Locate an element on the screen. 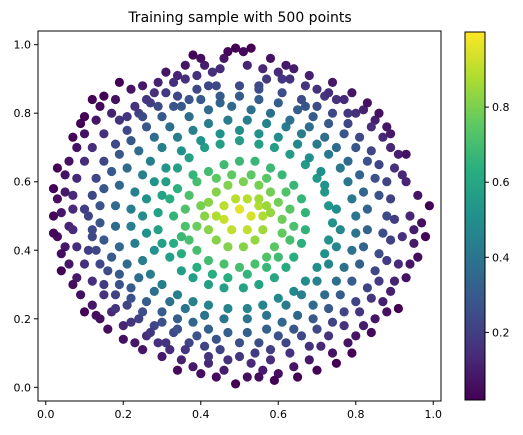  x-tick-label: 0.4 is located at coordinates (201, 414).